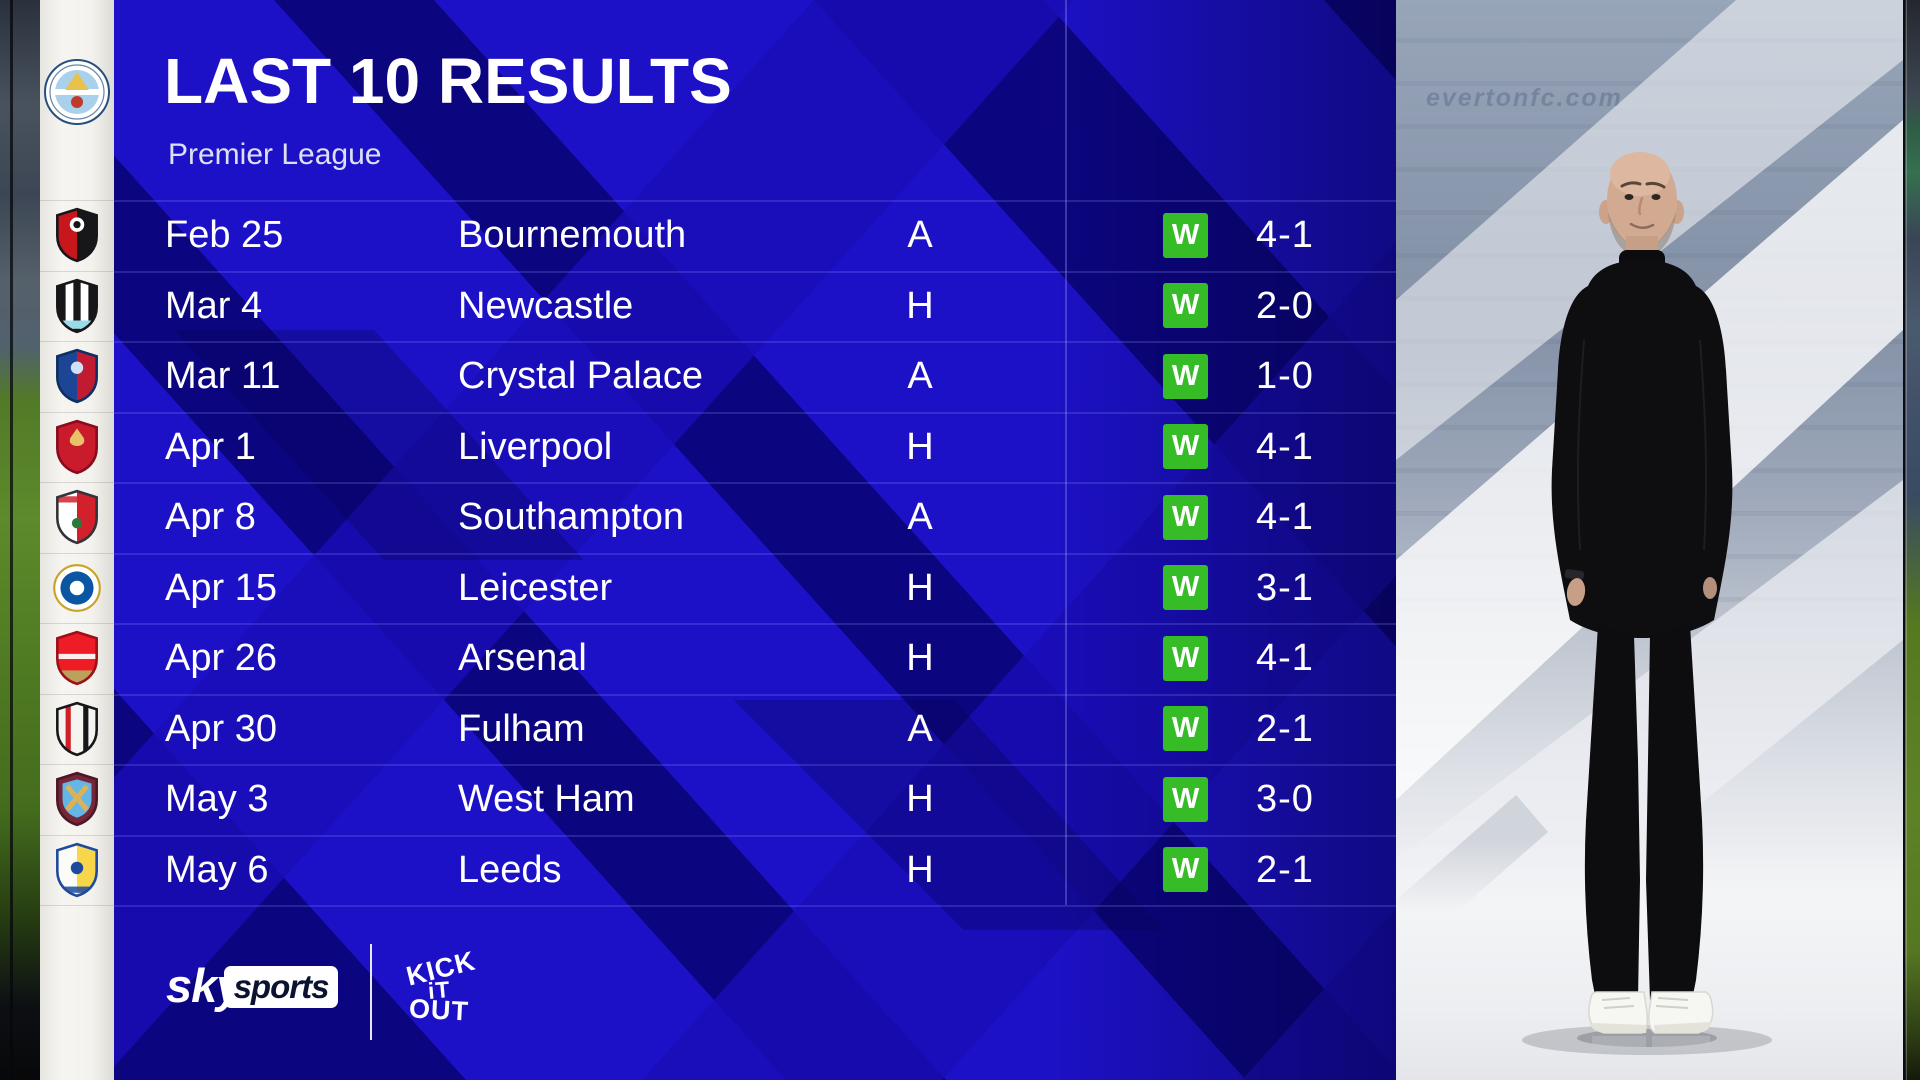 This screenshot has width=1920, height=1080. Describe the element at coordinates (755, 658) in the screenshot. I see `result-row: Apr 26 Arsenal H W 4-1` at that location.